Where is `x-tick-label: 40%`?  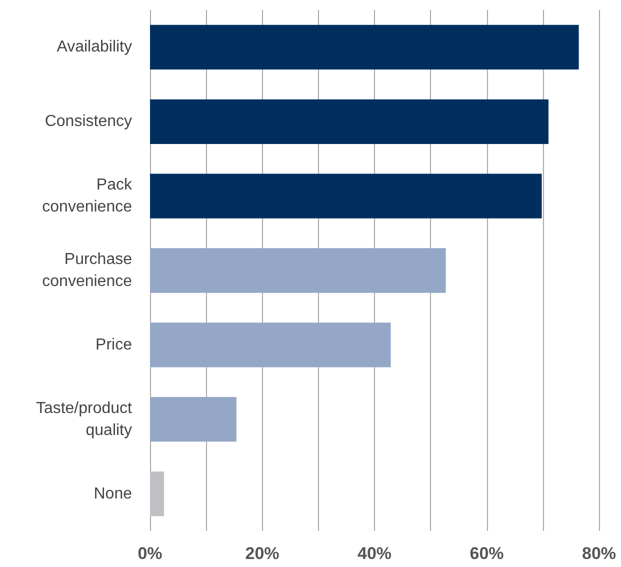 x-tick-label: 40% is located at coordinates (374, 553).